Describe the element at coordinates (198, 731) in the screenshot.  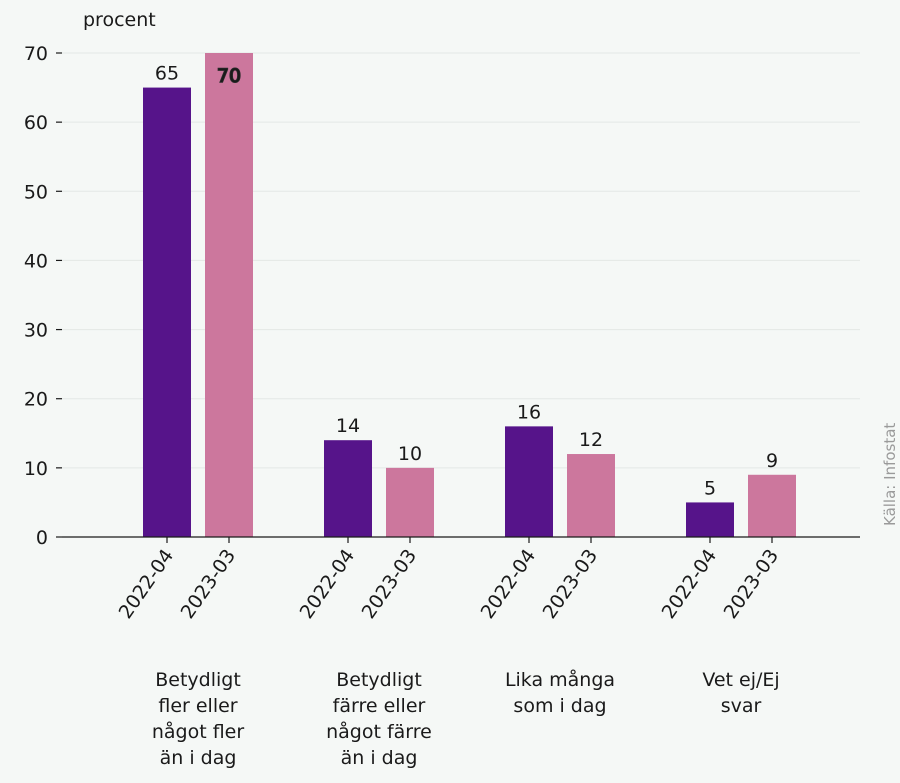
I see `category-label-line: något fler` at that location.